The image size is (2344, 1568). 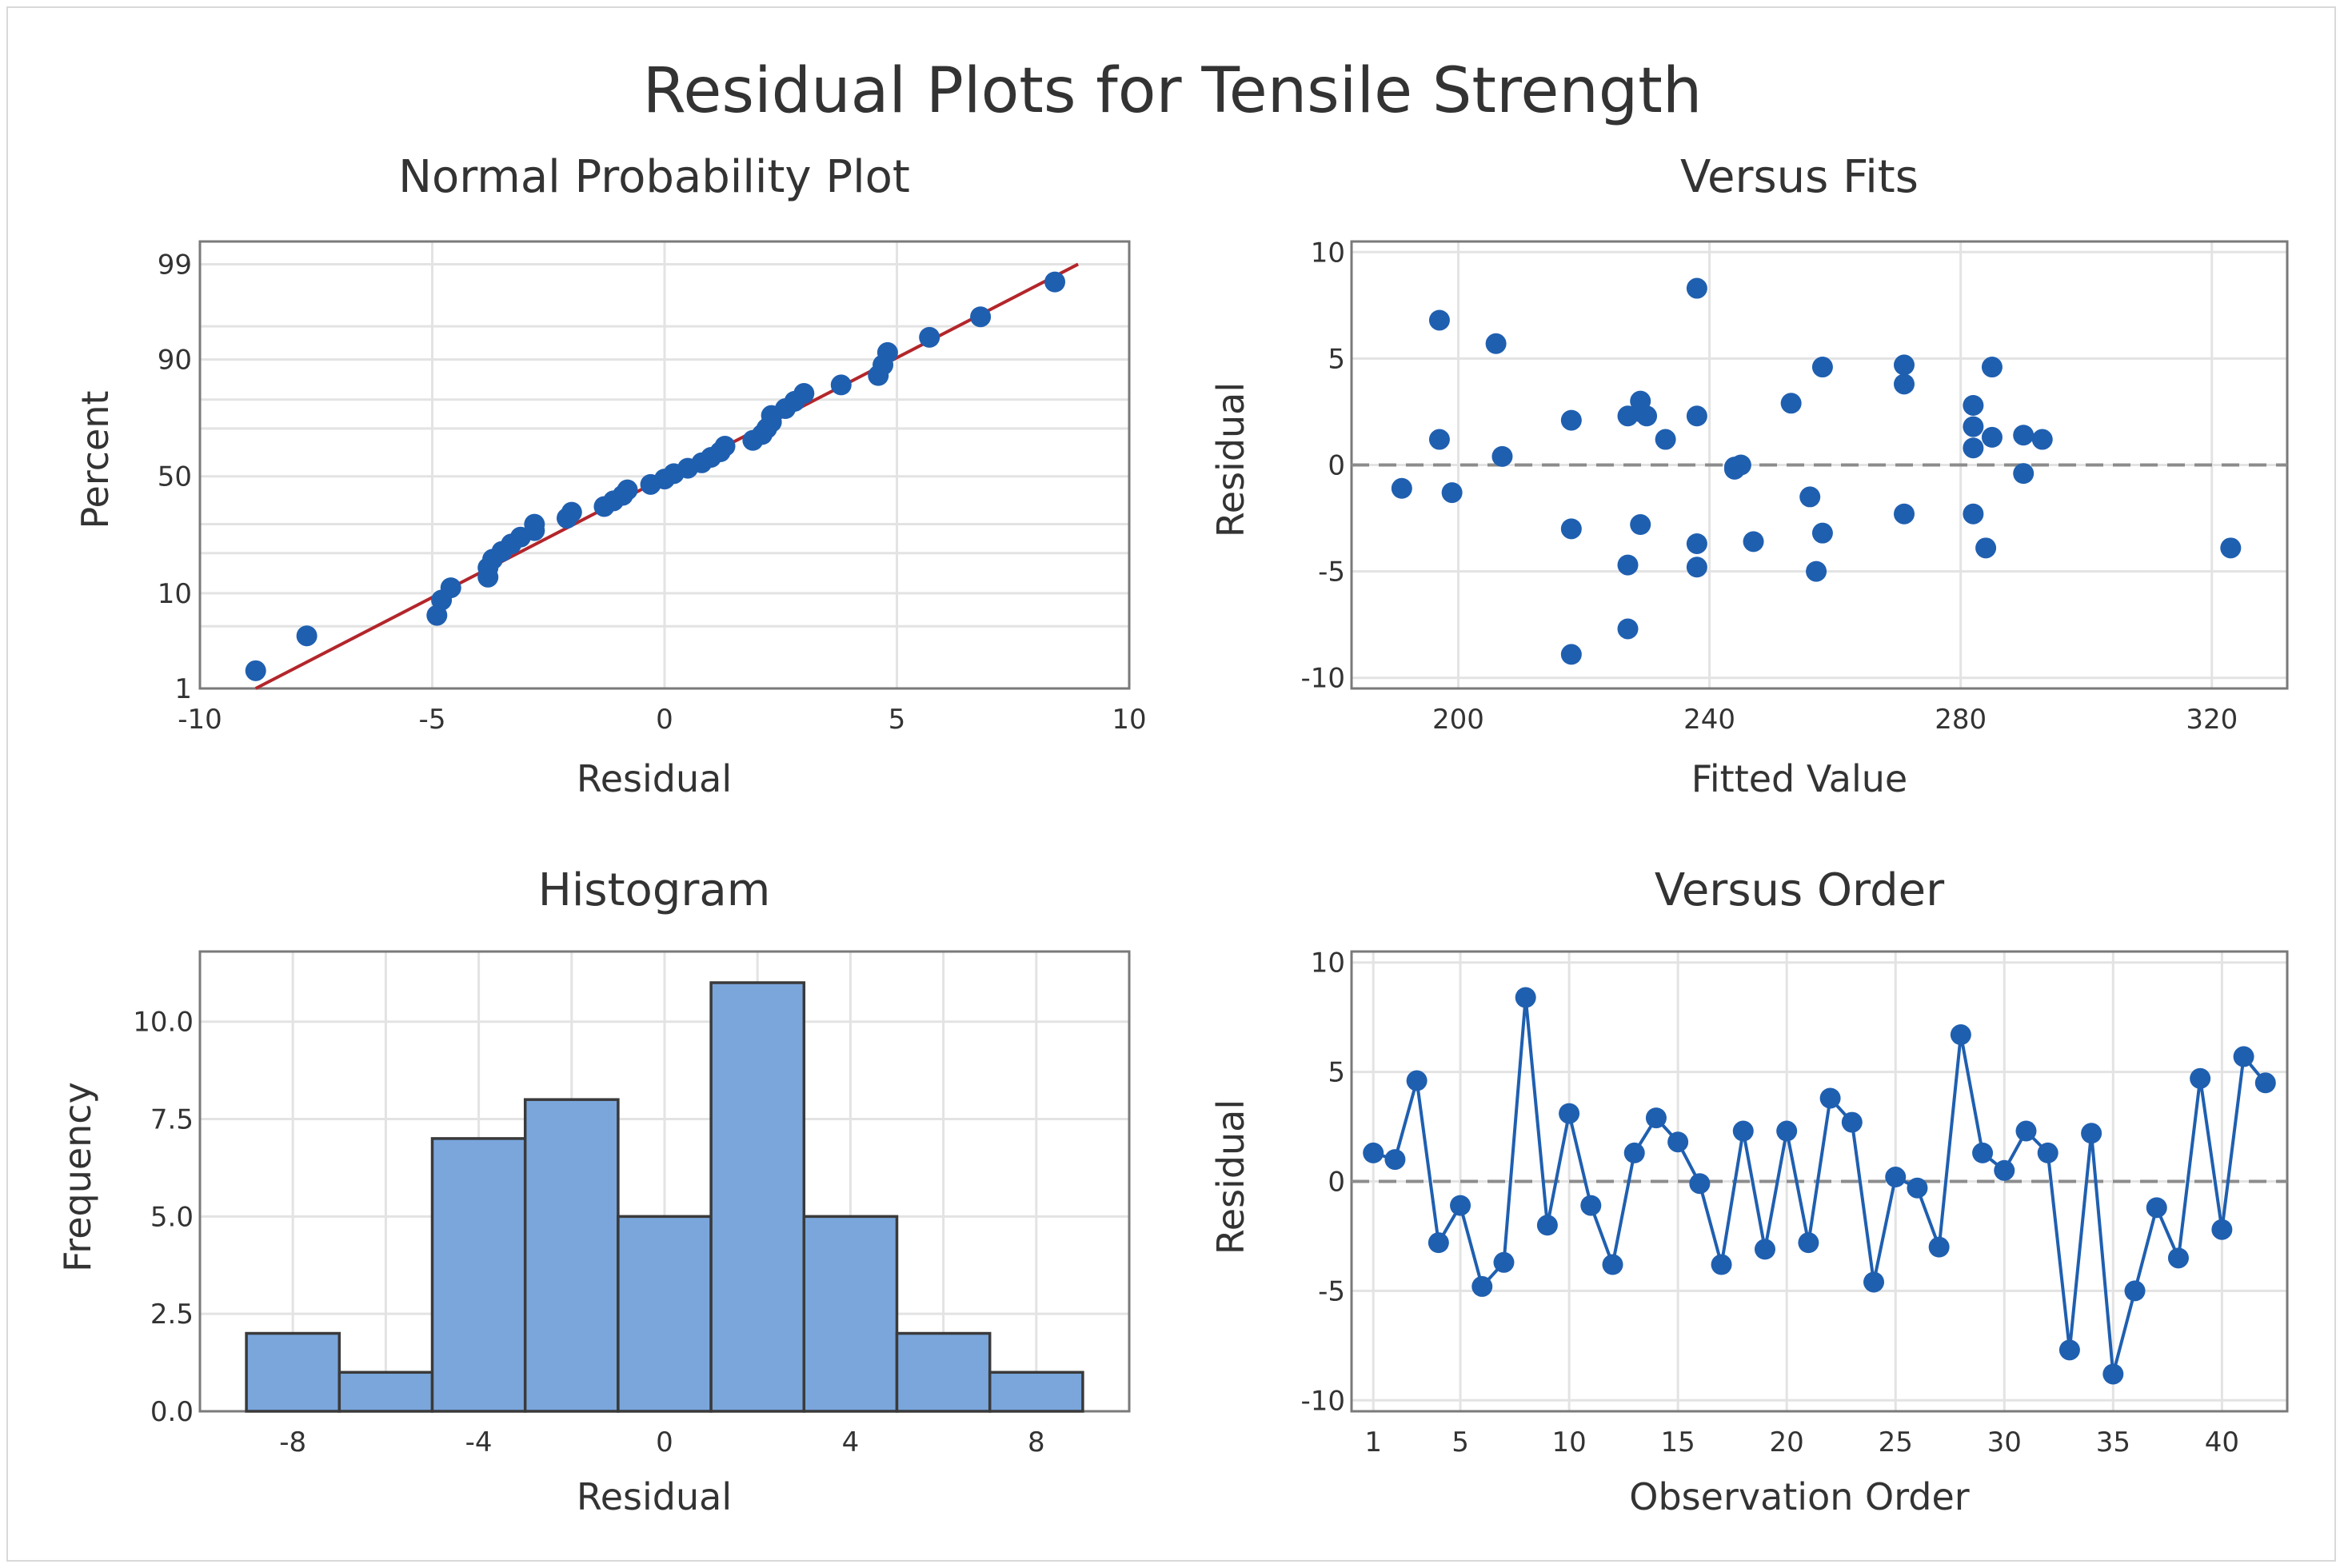 What do you see at coordinates (1173, 91) in the screenshot?
I see `figure-title: Residual Plots for Tensile Strength` at bounding box center [1173, 91].